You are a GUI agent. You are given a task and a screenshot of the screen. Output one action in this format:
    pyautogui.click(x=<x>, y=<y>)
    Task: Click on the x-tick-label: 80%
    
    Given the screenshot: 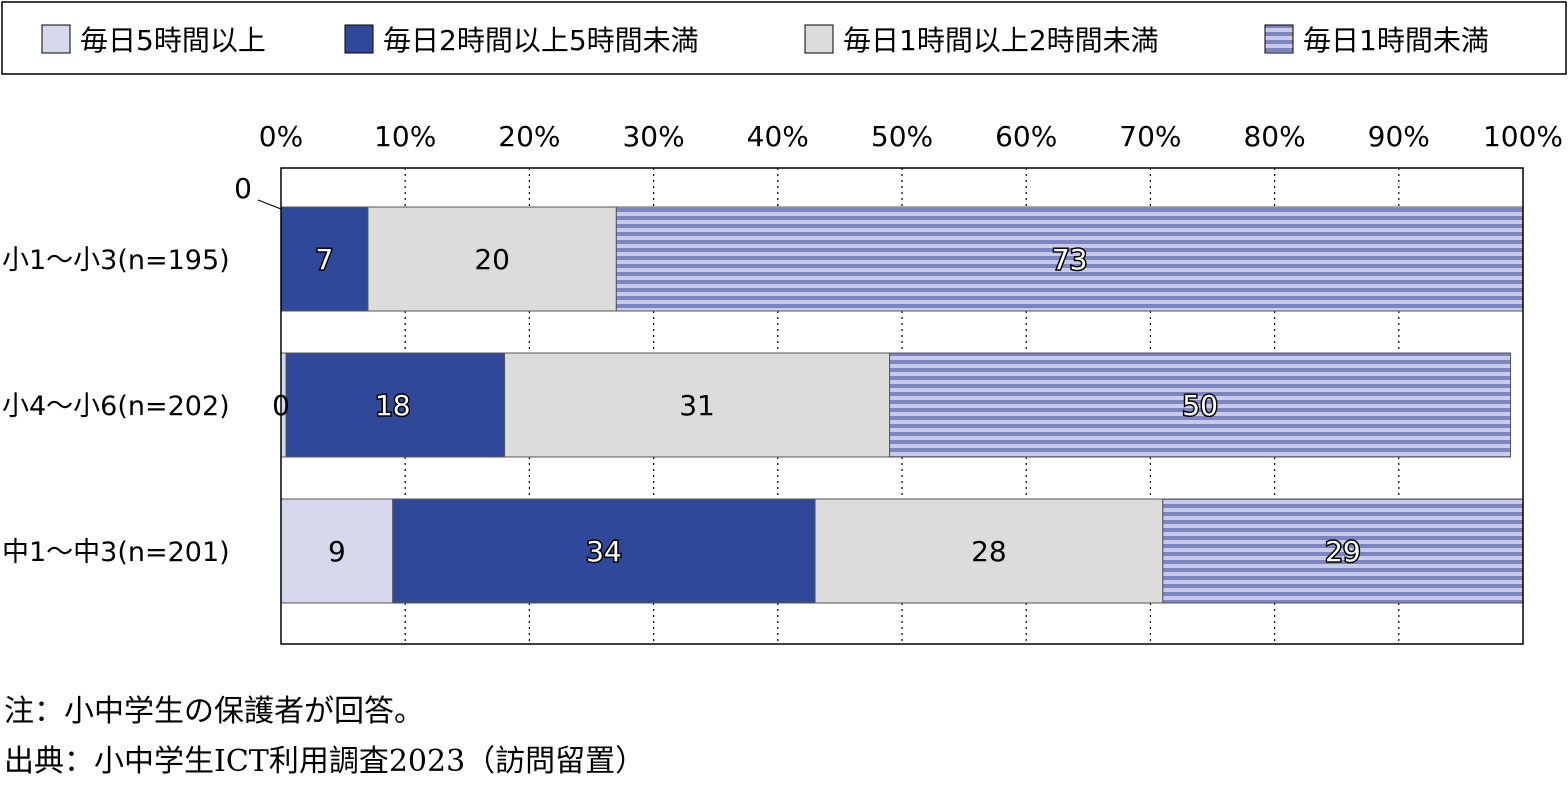 What is the action you would take?
    pyautogui.click(x=1274, y=136)
    